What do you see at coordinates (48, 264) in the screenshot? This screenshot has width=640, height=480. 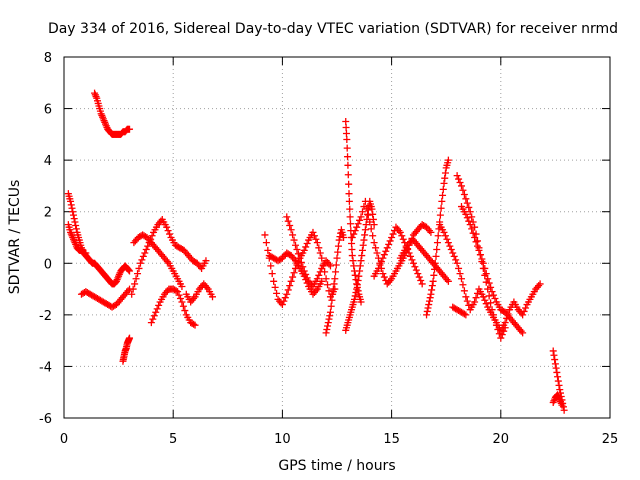 I see `y-tick-label: 0` at bounding box center [48, 264].